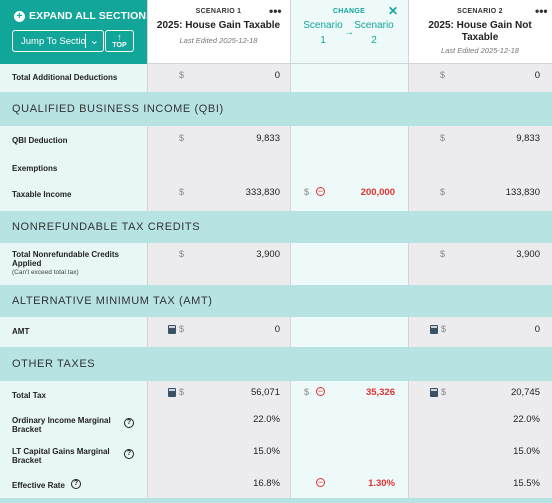 The height and width of the screenshot is (503, 552). What do you see at coordinates (276, 109) in the screenshot?
I see `section-qbi: QUALIFIED BUSINESS INCOME (QBI)` at bounding box center [276, 109].